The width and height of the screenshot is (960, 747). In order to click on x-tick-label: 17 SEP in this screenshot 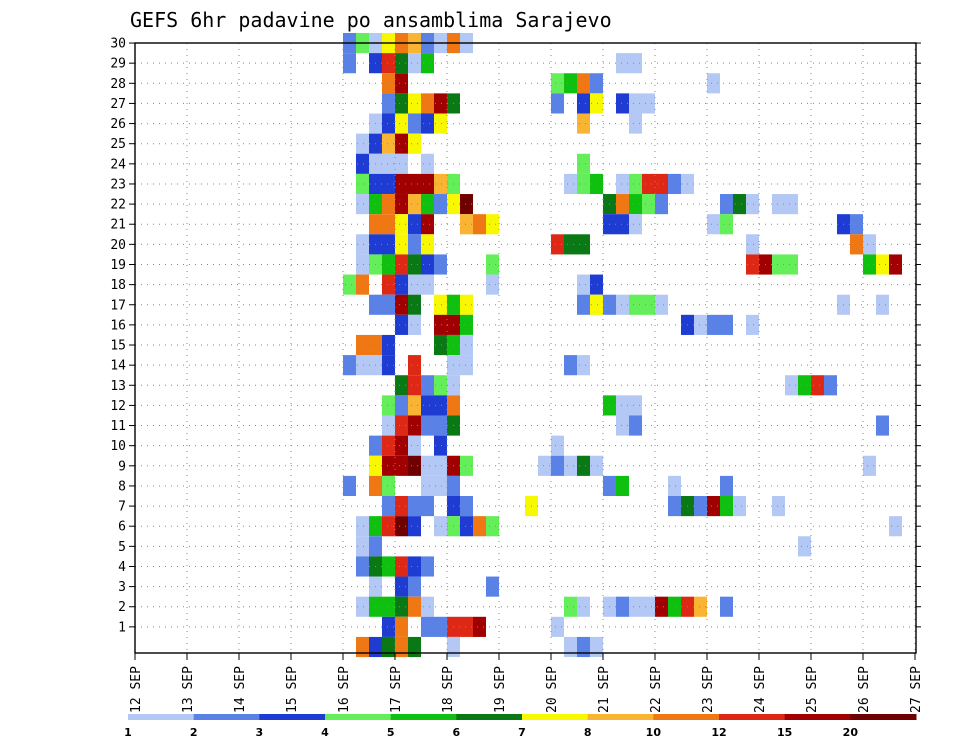, I will do `click(396, 689)`.